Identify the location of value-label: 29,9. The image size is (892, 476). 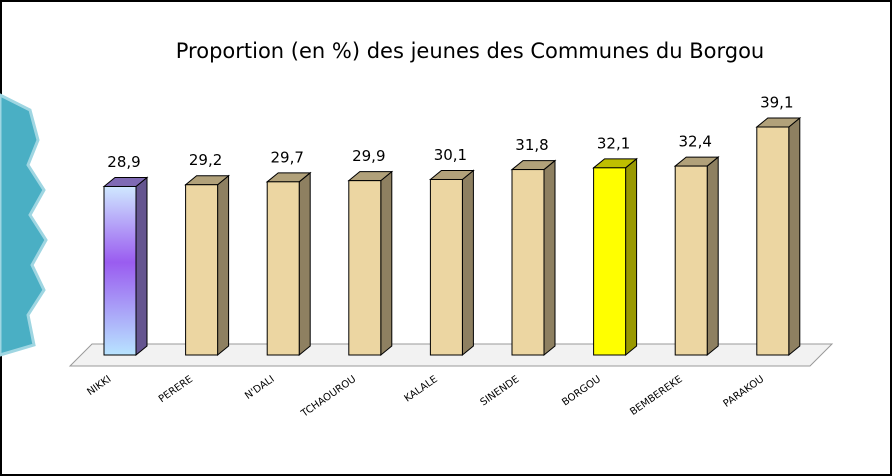
(368, 156).